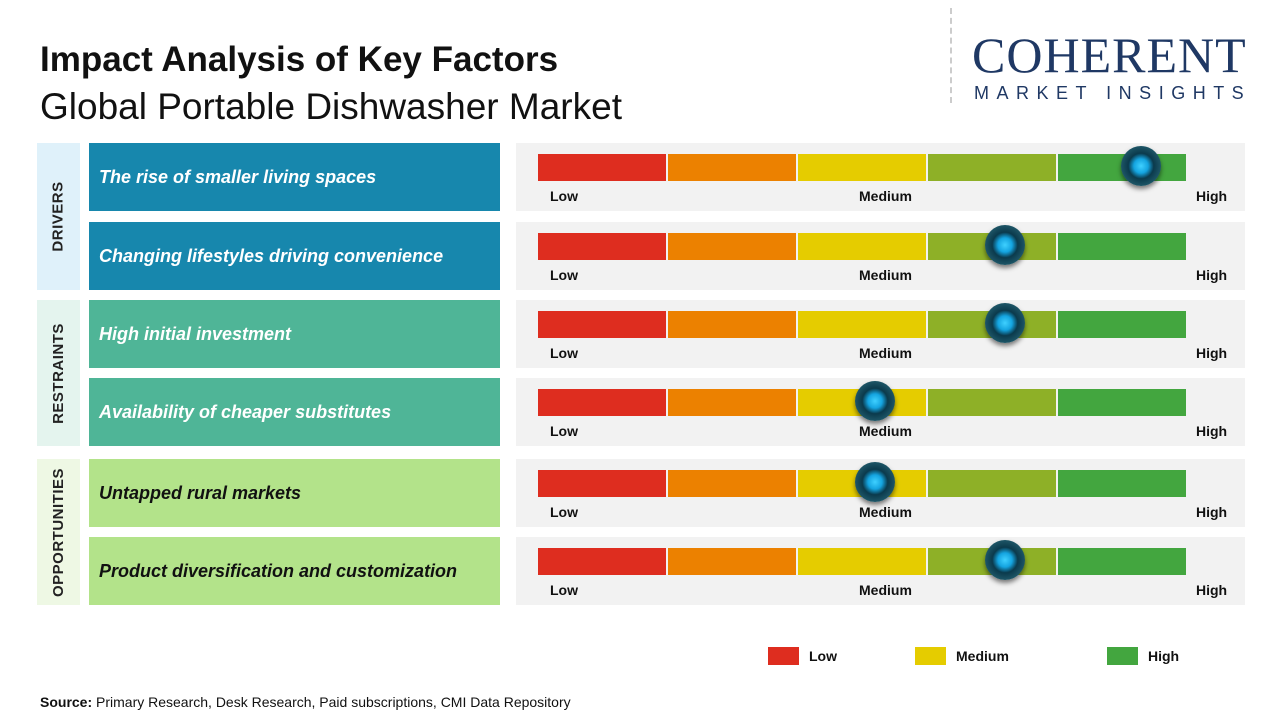  What do you see at coordinates (1164, 656) in the screenshot?
I see `legend-label: High` at bounding box center [1164, 656].